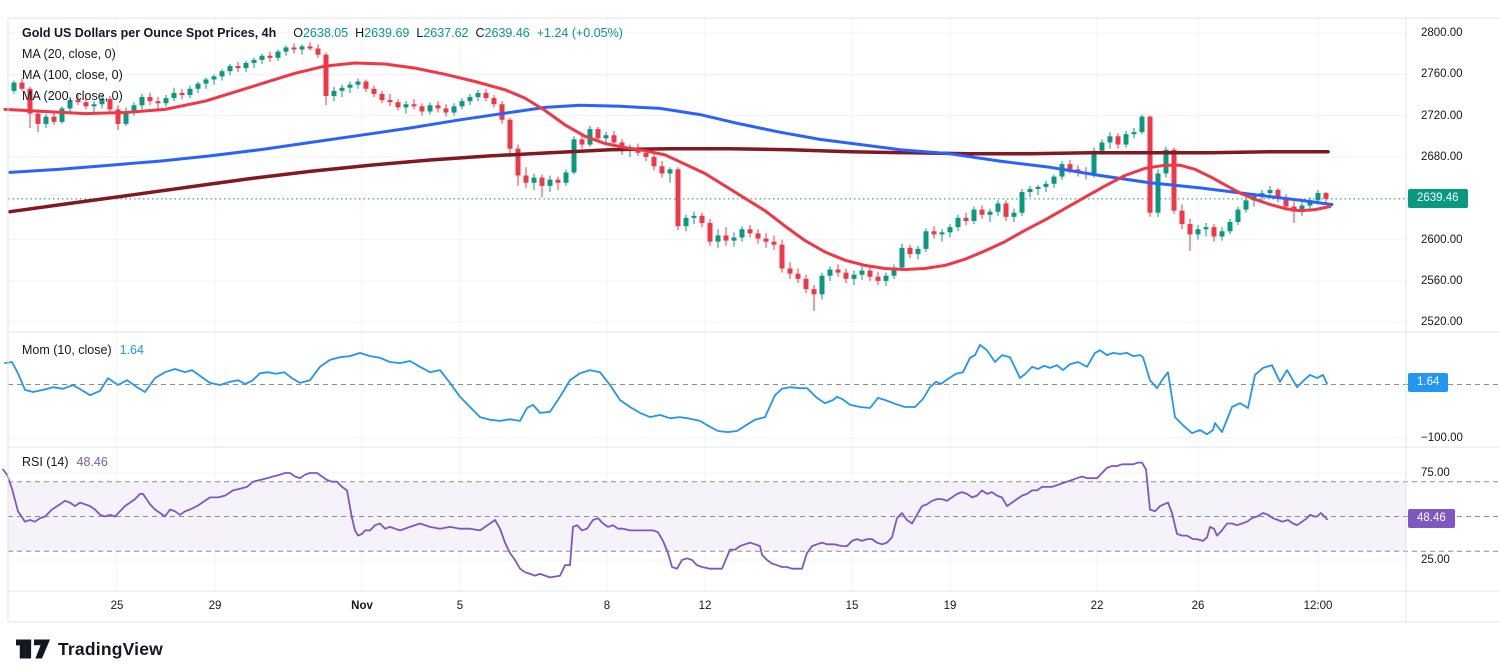  What do you see at coordinates (1442, 116) in the screenshot?
I see `price-tick-label: 2720.00` at bounding box center [1442, 116].